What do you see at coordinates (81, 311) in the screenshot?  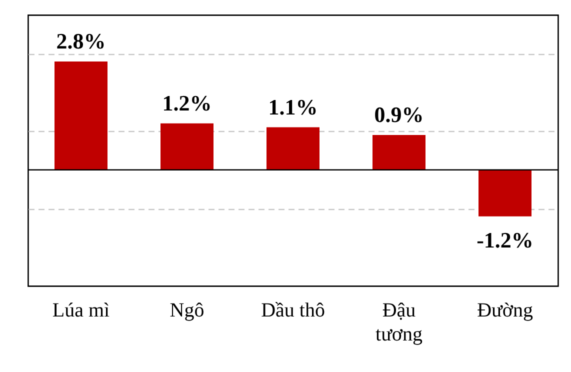 I see `x-tick-label: Lúa mì` at bounding box center [81, 311].